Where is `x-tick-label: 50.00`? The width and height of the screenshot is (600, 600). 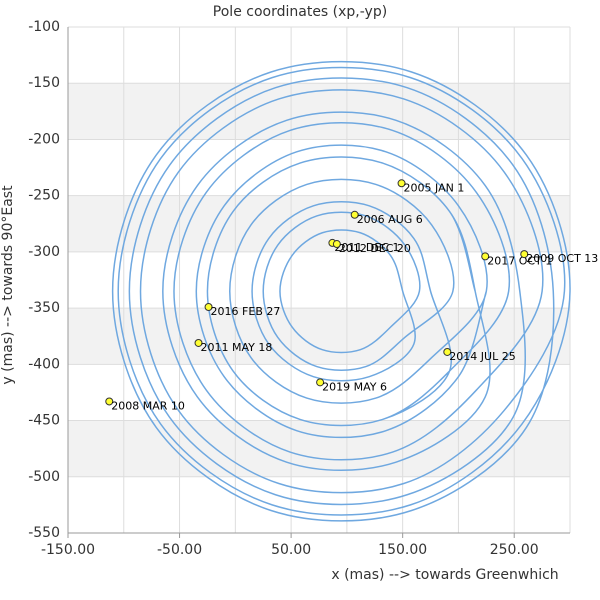 x-tick-label: 50.00 is located at coordinates (291, 550).